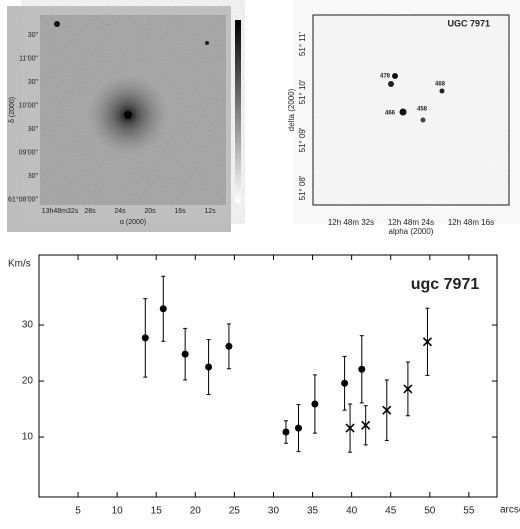 The height and width of the screenshot is (529, 520). What do you see at coordinates (78, 511) in the screenshot?
I see `x-tick-label: 5` at bounding box center [78, 511].